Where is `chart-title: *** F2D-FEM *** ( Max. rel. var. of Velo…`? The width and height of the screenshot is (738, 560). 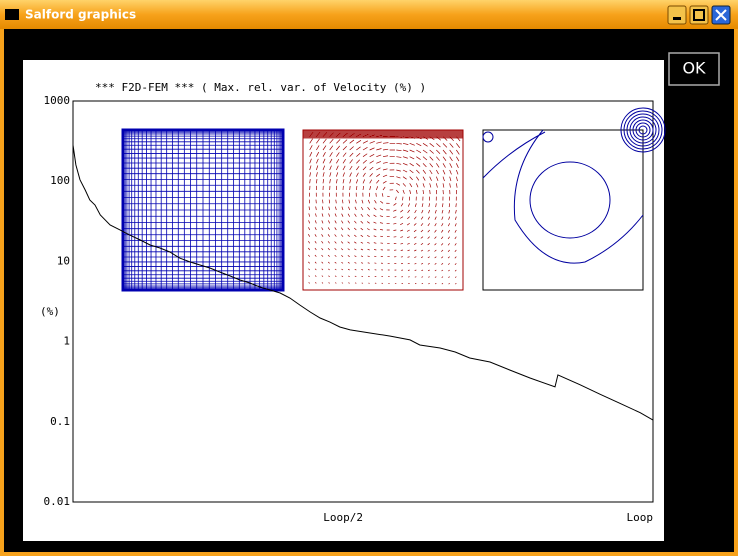 chart-title: *** F2D-FEM *** ( Max. rel. var. of Velo… is located at coordinates (260, 87).